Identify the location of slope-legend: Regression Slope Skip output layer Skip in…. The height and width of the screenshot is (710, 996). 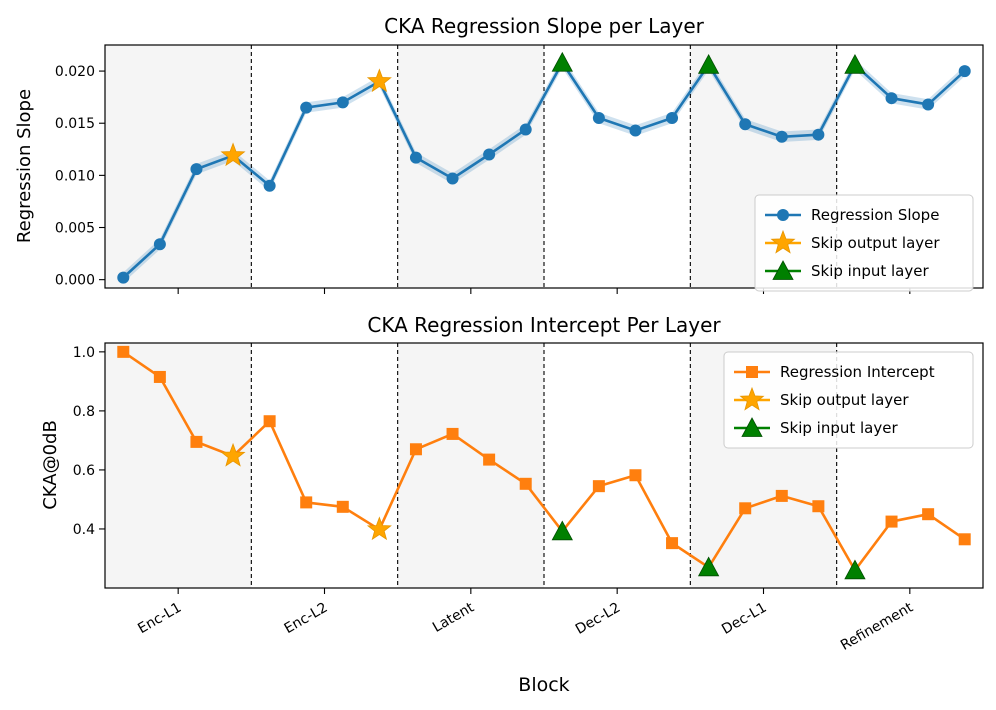
(864, 243).